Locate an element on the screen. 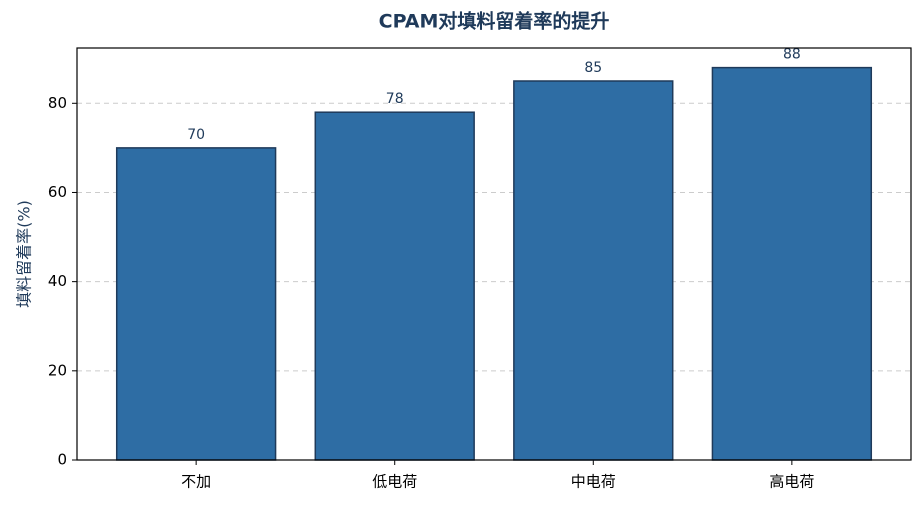  x-tick-label: 低电荷 is located at coordinates (394, 482).